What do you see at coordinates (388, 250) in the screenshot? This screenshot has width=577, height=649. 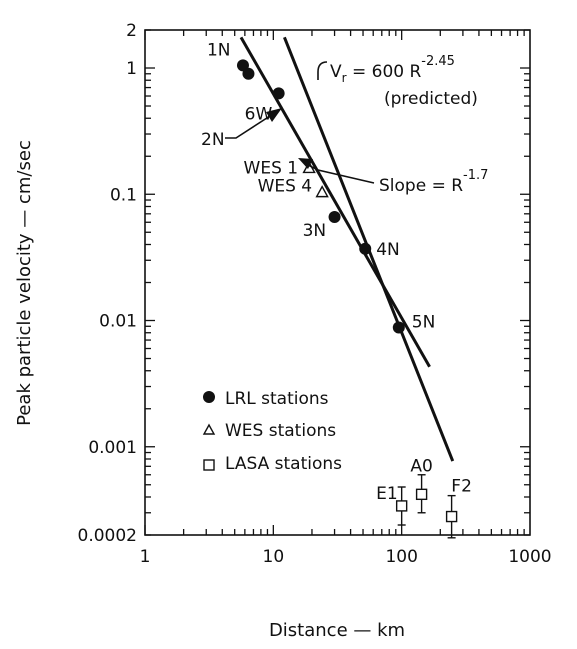 I see `point-label: 4N` at bounding box center [388, 250].